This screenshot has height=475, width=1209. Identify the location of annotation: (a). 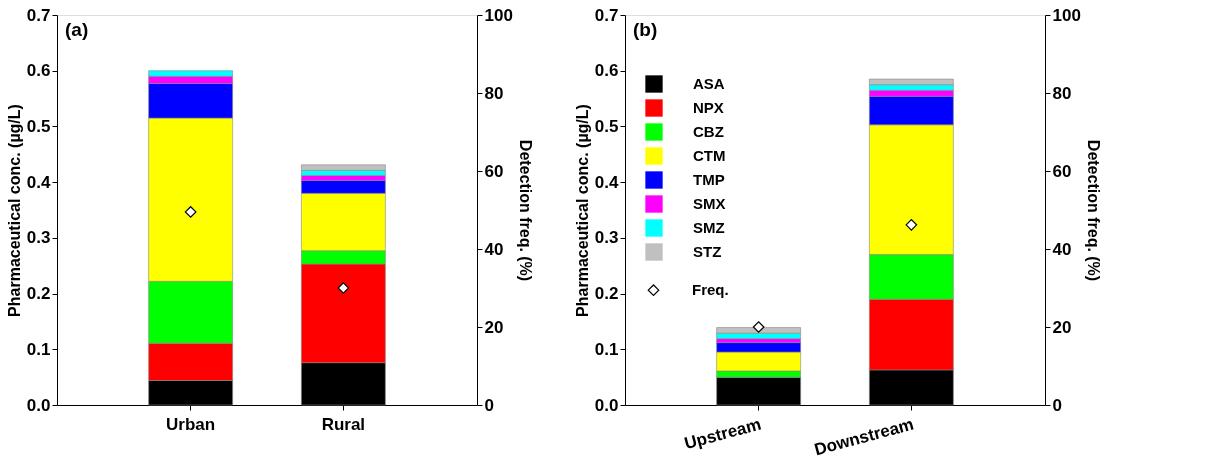
(77, 29).